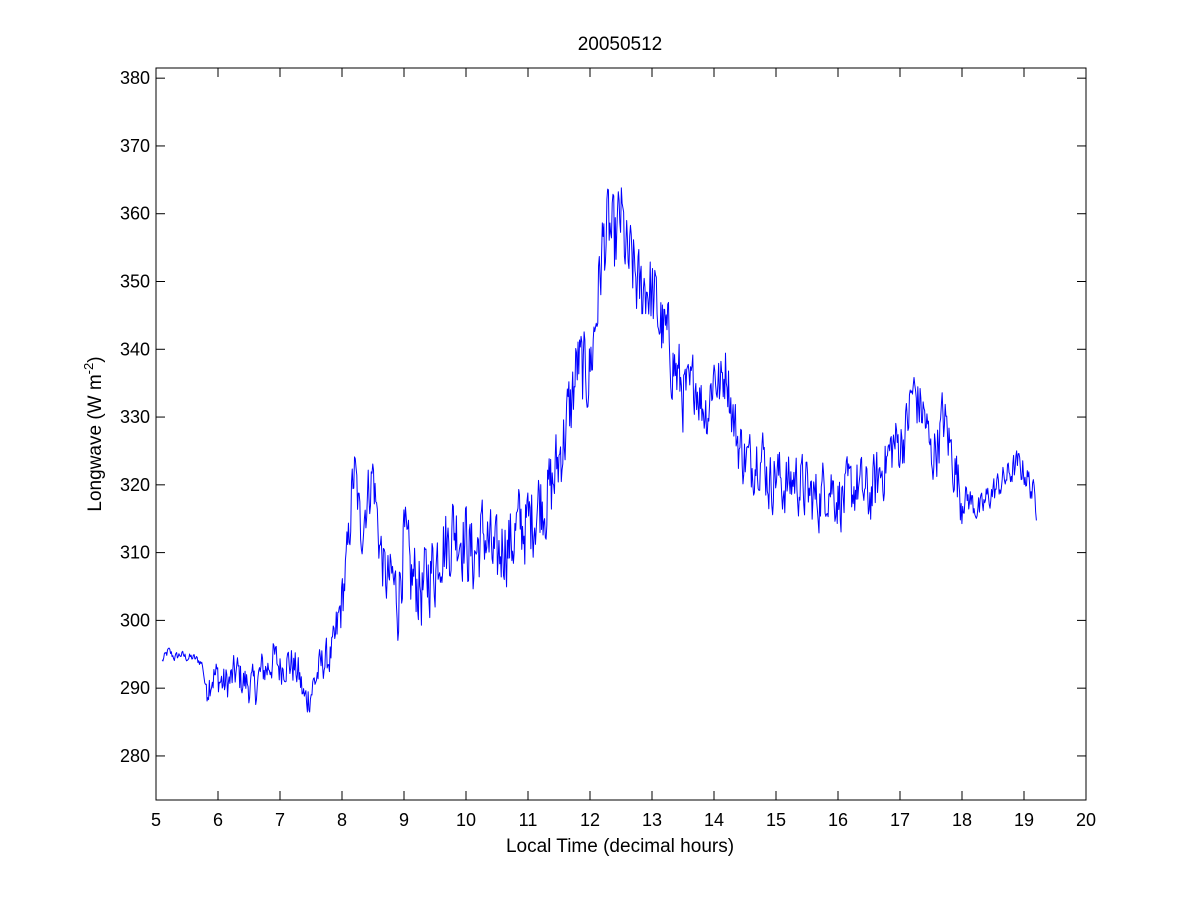 The height and width of the screenshot is (900, 1200). Describe the element at coordinates (620, 44) in the screenshot. I see `chart-title: 20050512` at that location.